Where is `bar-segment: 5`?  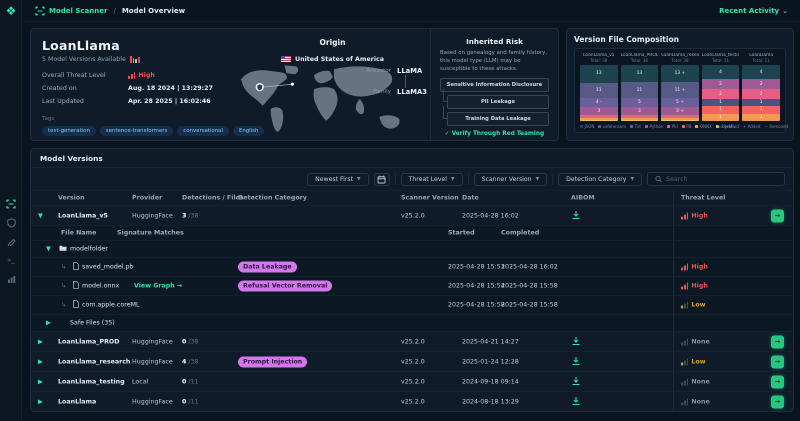
bar-segment: 5 is located at coordinates (639, 102).